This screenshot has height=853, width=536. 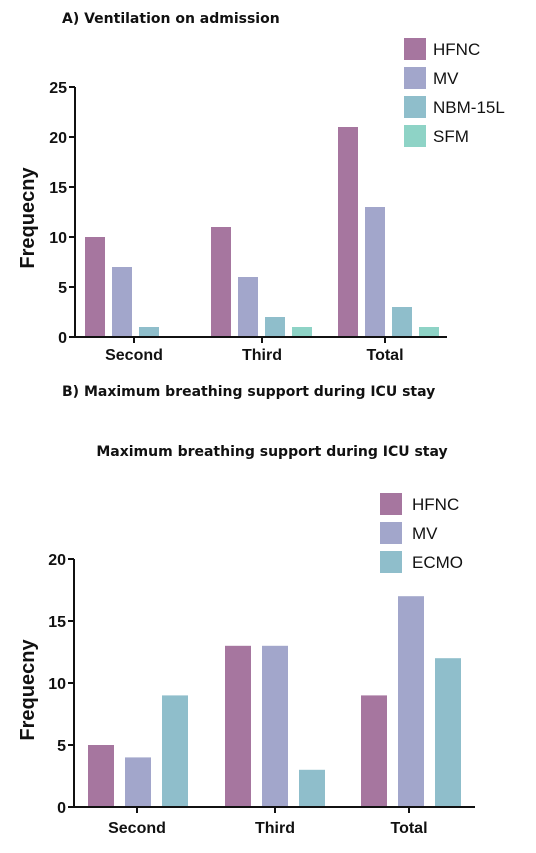 I want to click on legend-label-nbm-15l: NBM-15L, so click(x=469, y=107).